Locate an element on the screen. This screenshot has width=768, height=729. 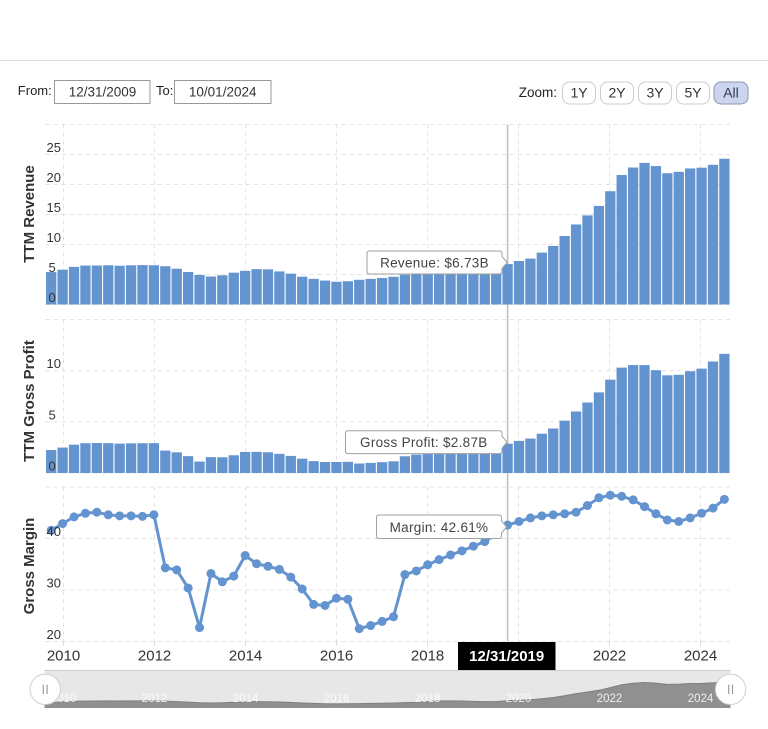
svg-text: Gross Margin is located at coordinates (29, 566).